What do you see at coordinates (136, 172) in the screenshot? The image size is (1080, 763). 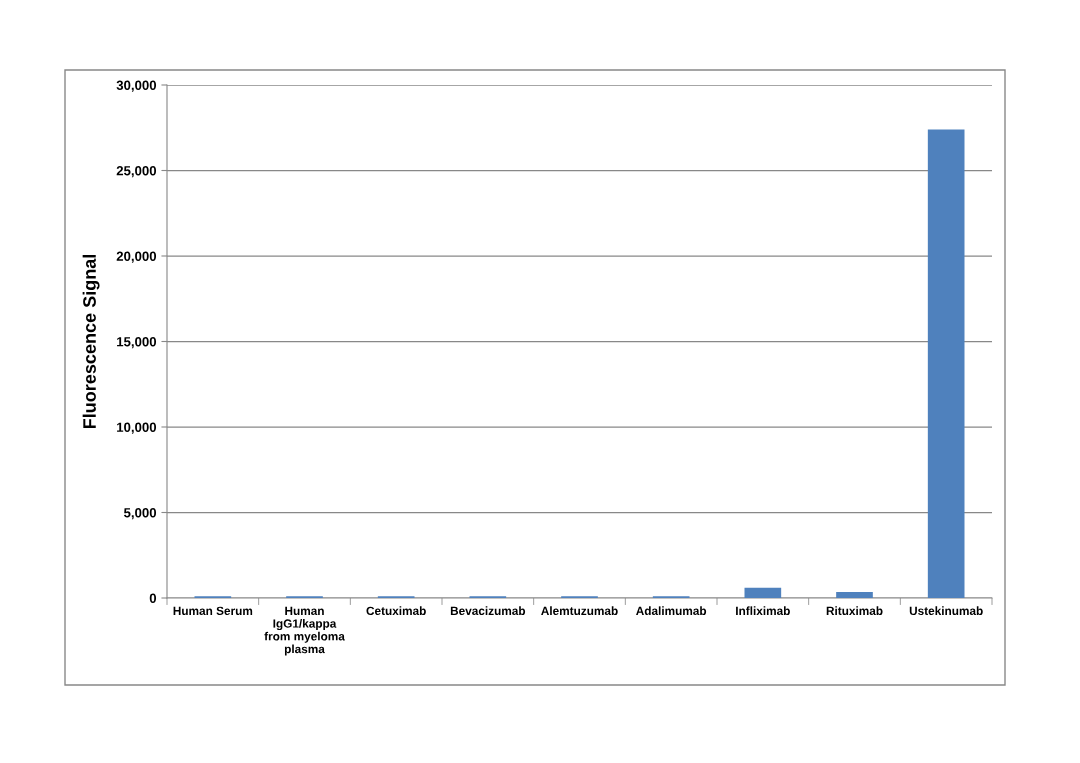 I see `y-tick-label: 25,000` at bounding box center [136, 172].